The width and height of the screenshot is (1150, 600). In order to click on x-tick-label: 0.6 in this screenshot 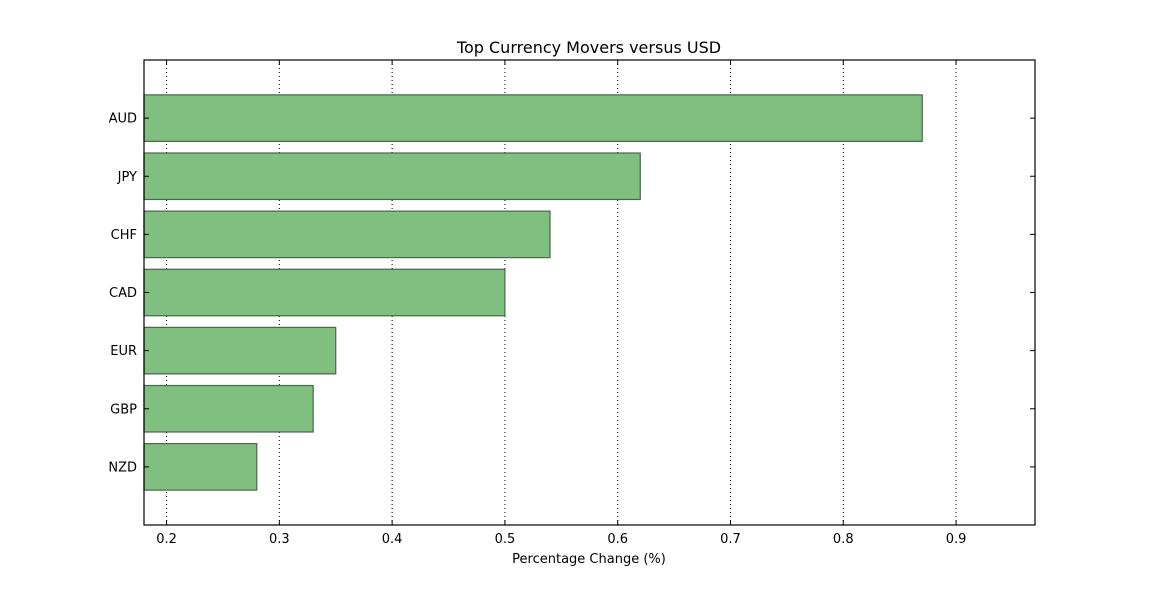, I will do `click(617, 539)`.